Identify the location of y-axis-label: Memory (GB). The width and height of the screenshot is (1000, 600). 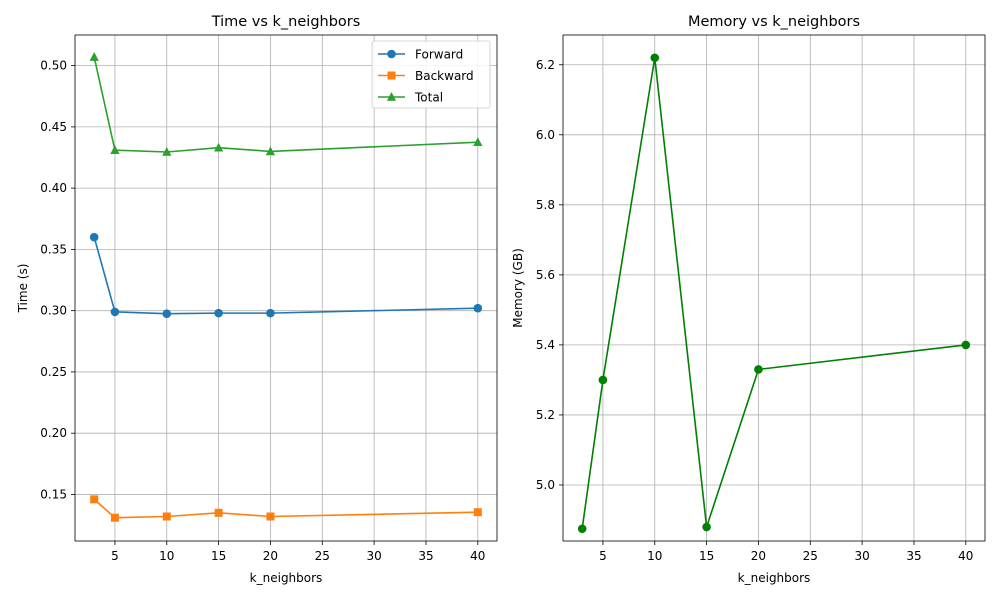
(518, 288).